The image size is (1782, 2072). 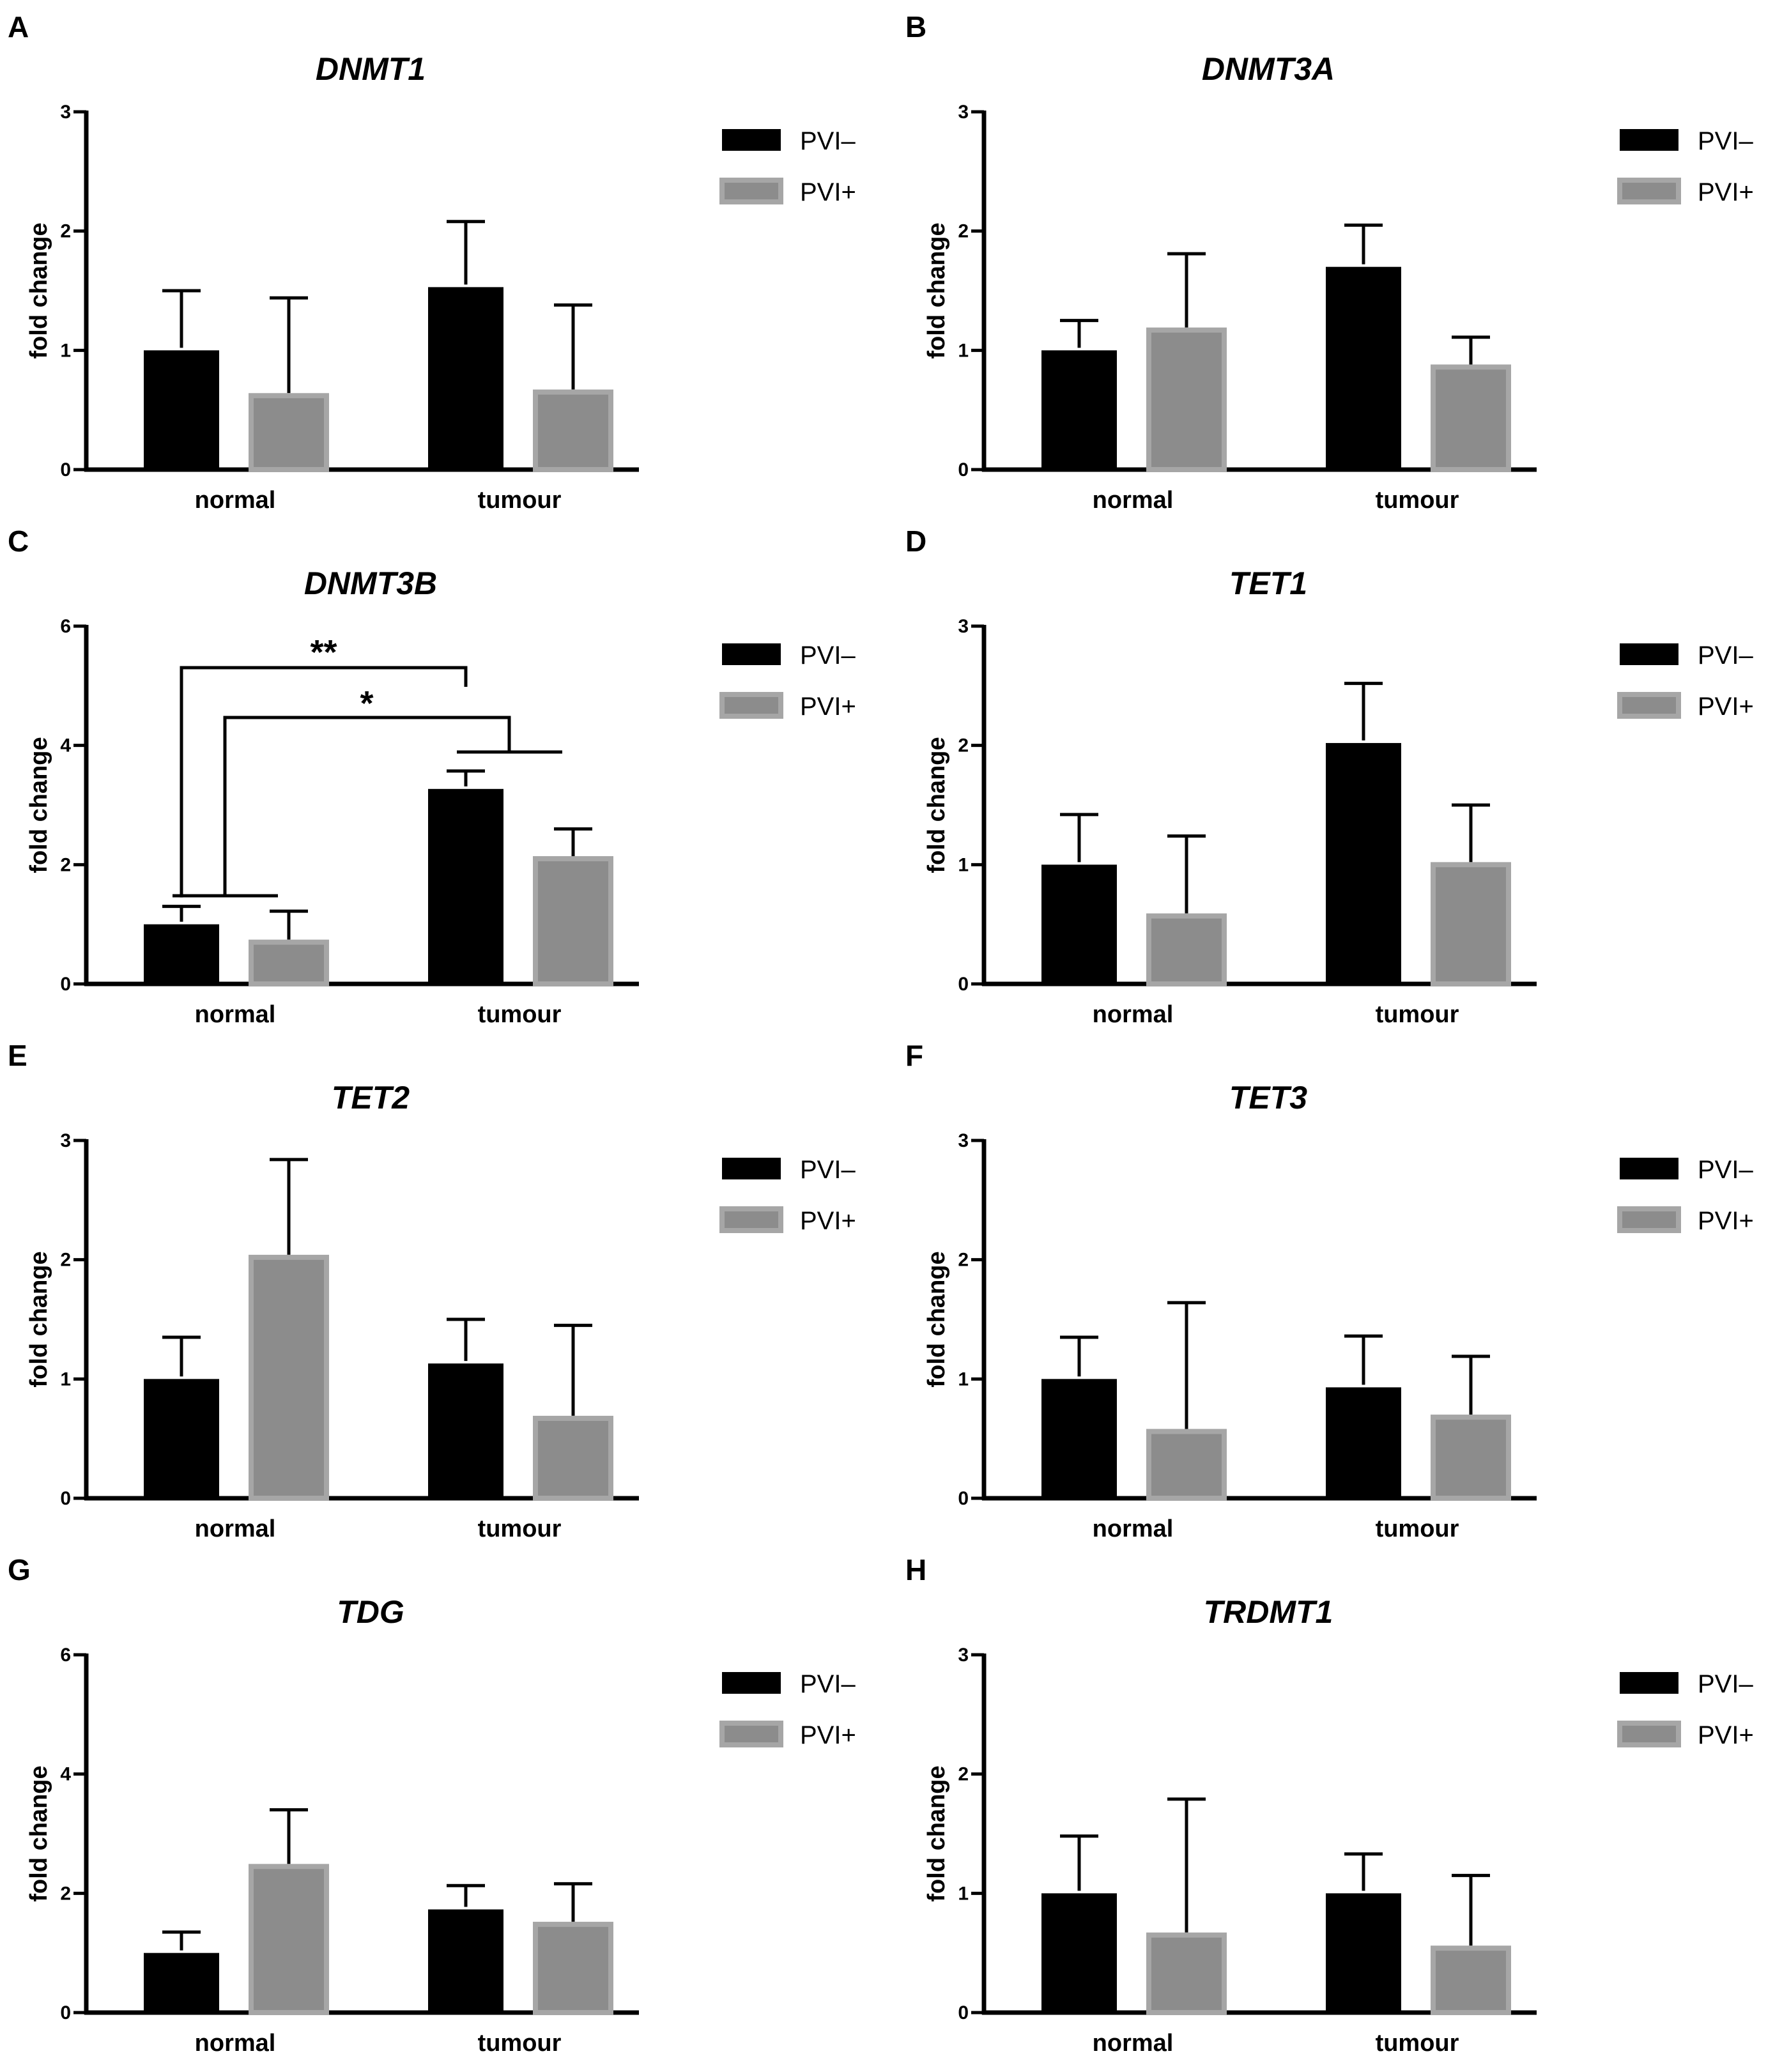 What do you see at coordinates (324, 782) in the screenshot?
I see `significance-bracket` at bounding box center [324, 782].